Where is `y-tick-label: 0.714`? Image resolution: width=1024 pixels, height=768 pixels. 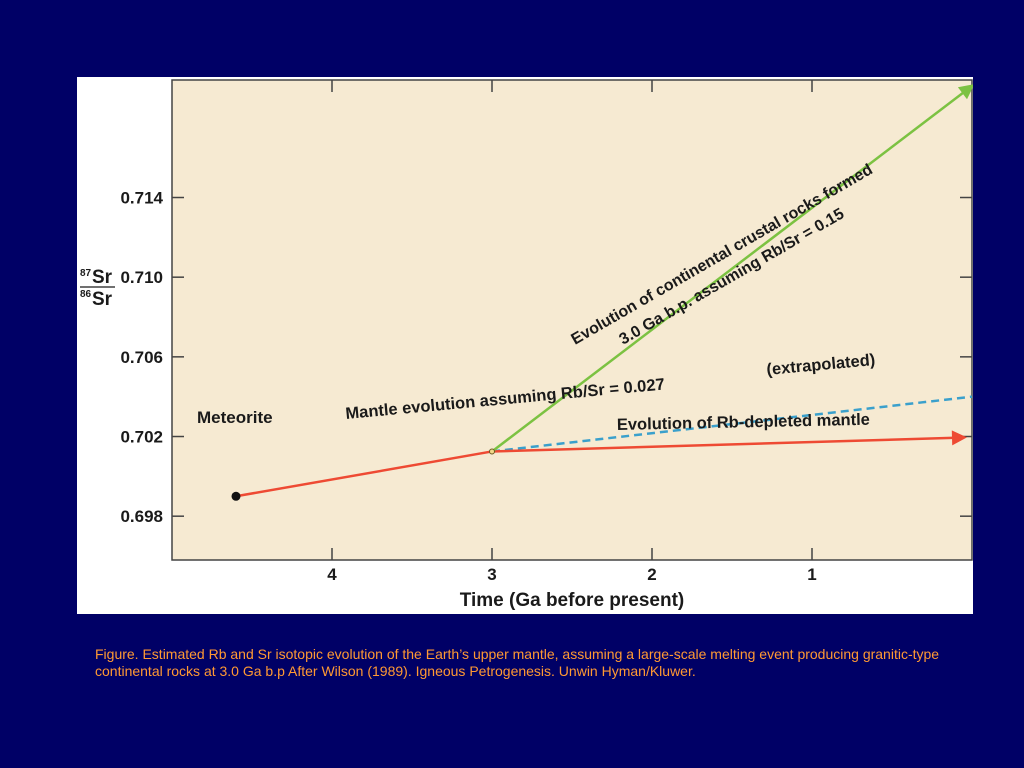 y-tick-label: 0.714 is located at coordinates (141, 198).